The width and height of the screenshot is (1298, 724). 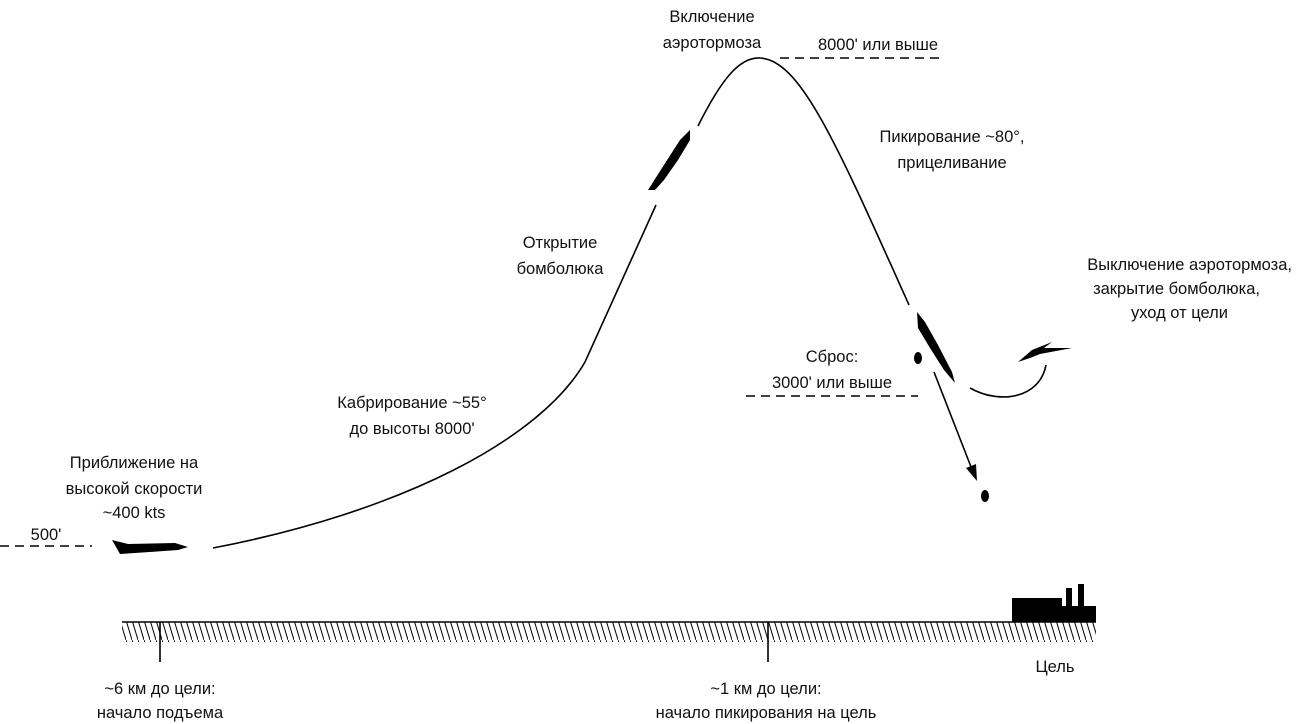 What do you see at coordinates (712, 43) in the screenshot?
I see `label: аэротормоза` at bounding box center [712, 43].